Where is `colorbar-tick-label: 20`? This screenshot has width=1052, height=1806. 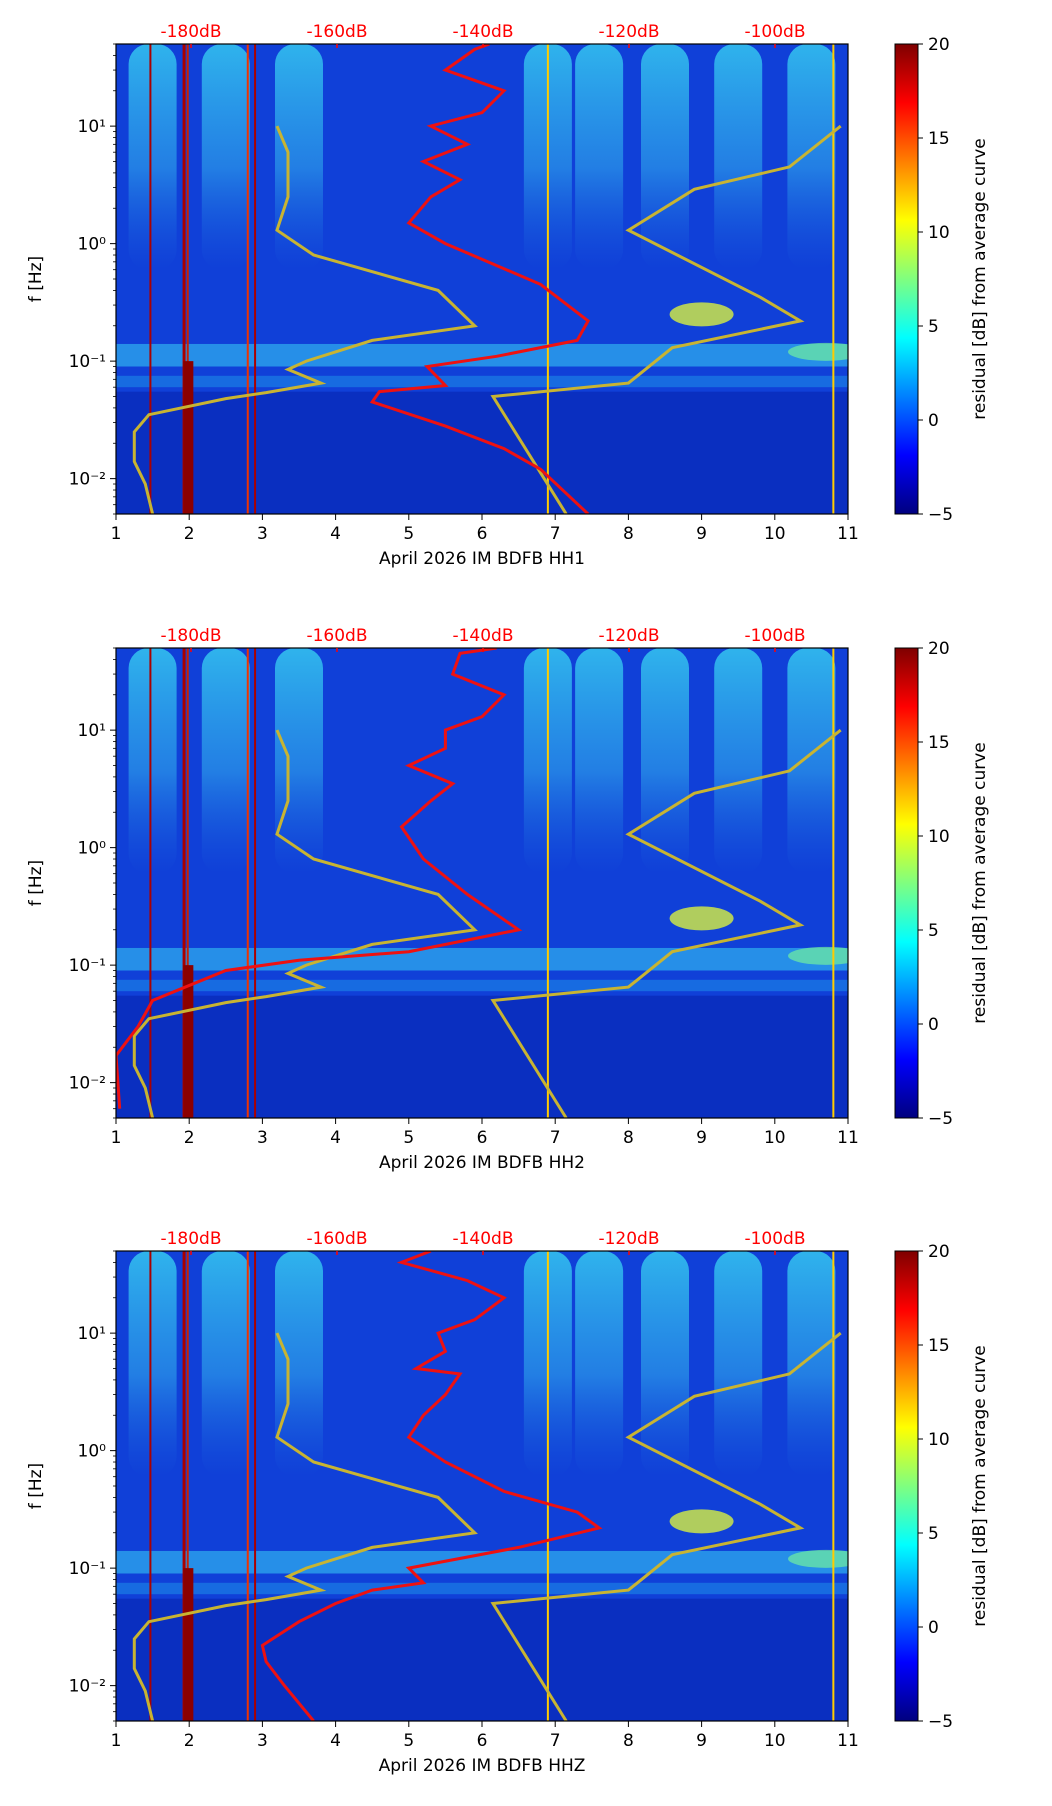 colorbar-tick-label: 20 is located at coordinates (939, 649).